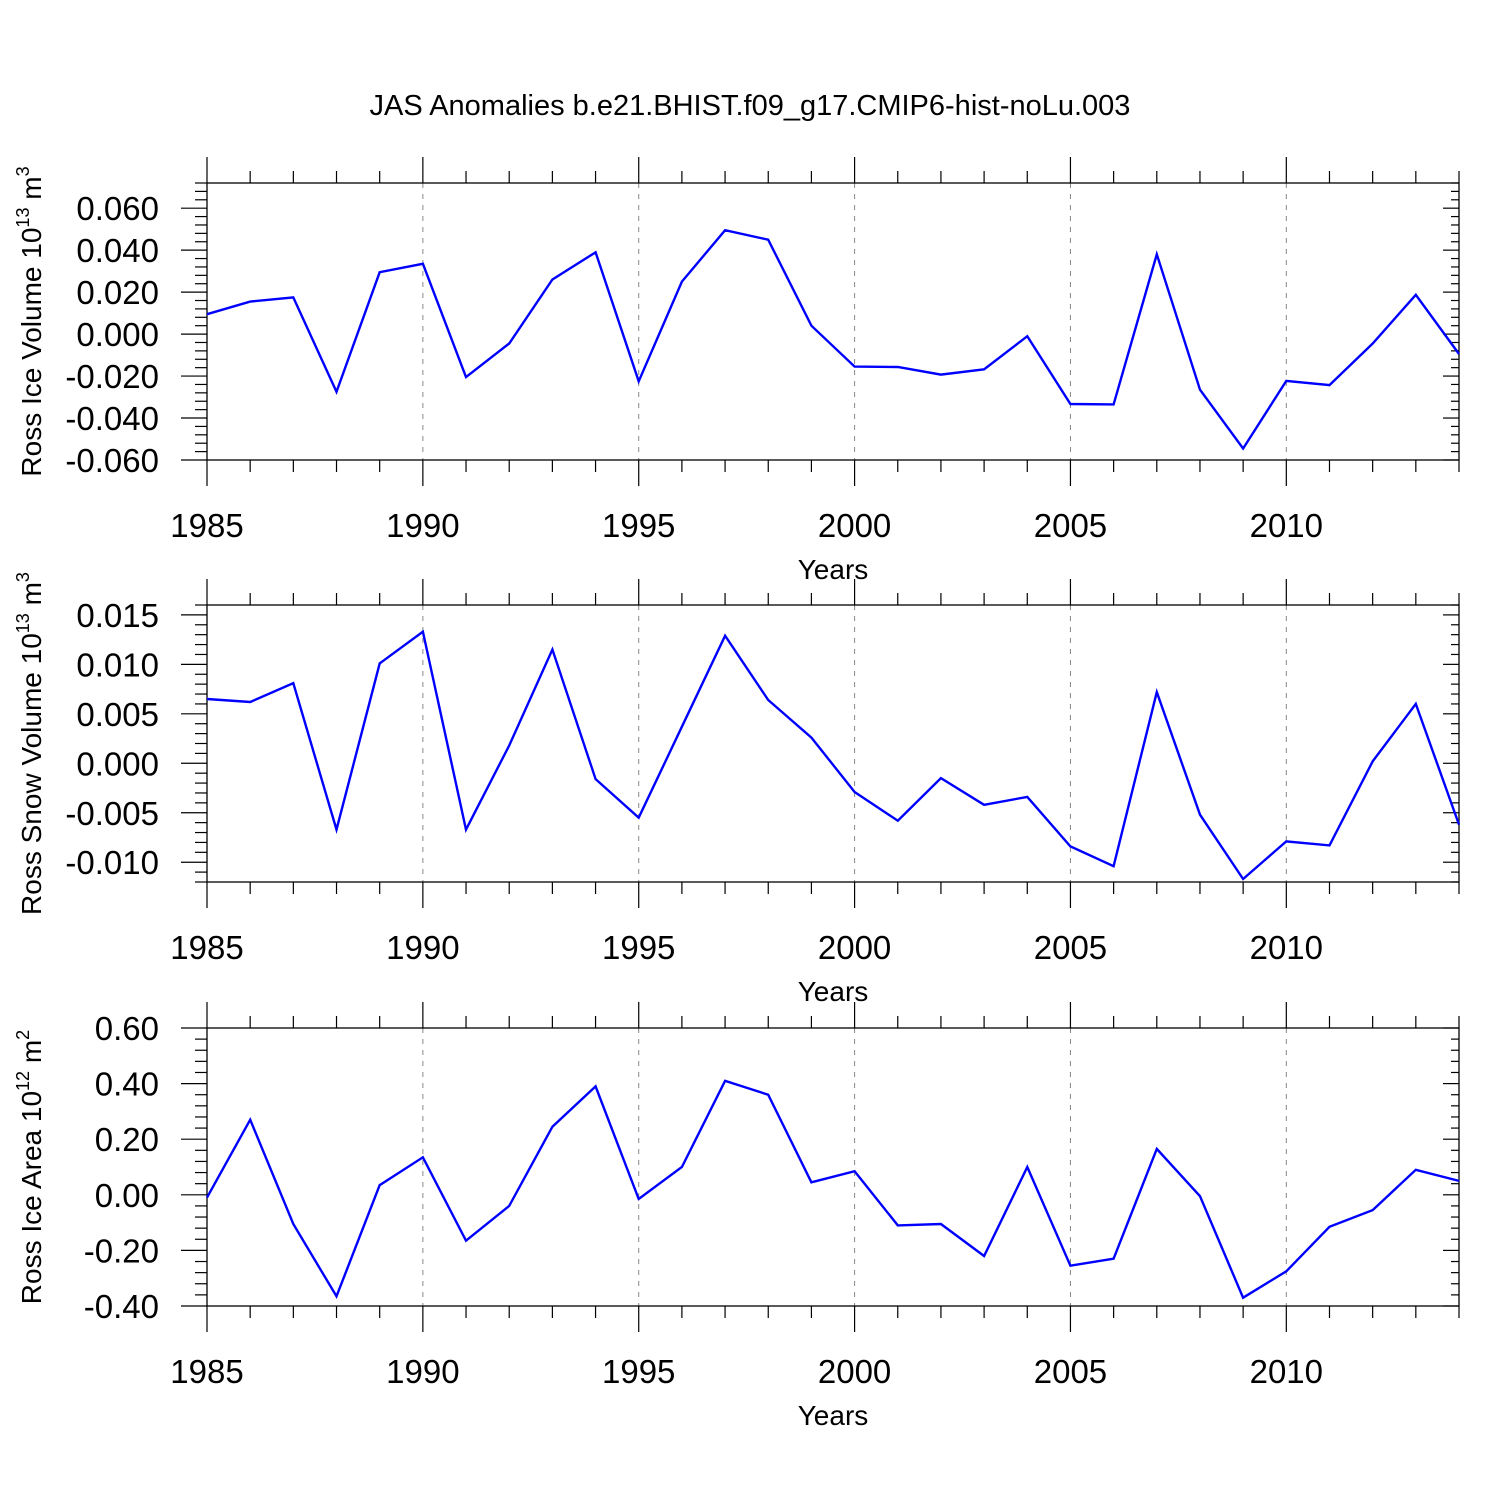 The width and height of the screenshot is (1500, 1500). Describe the element at coordinates (121, 1306) in the screenshot. I see `y-tick-label: -0.40` at that location.